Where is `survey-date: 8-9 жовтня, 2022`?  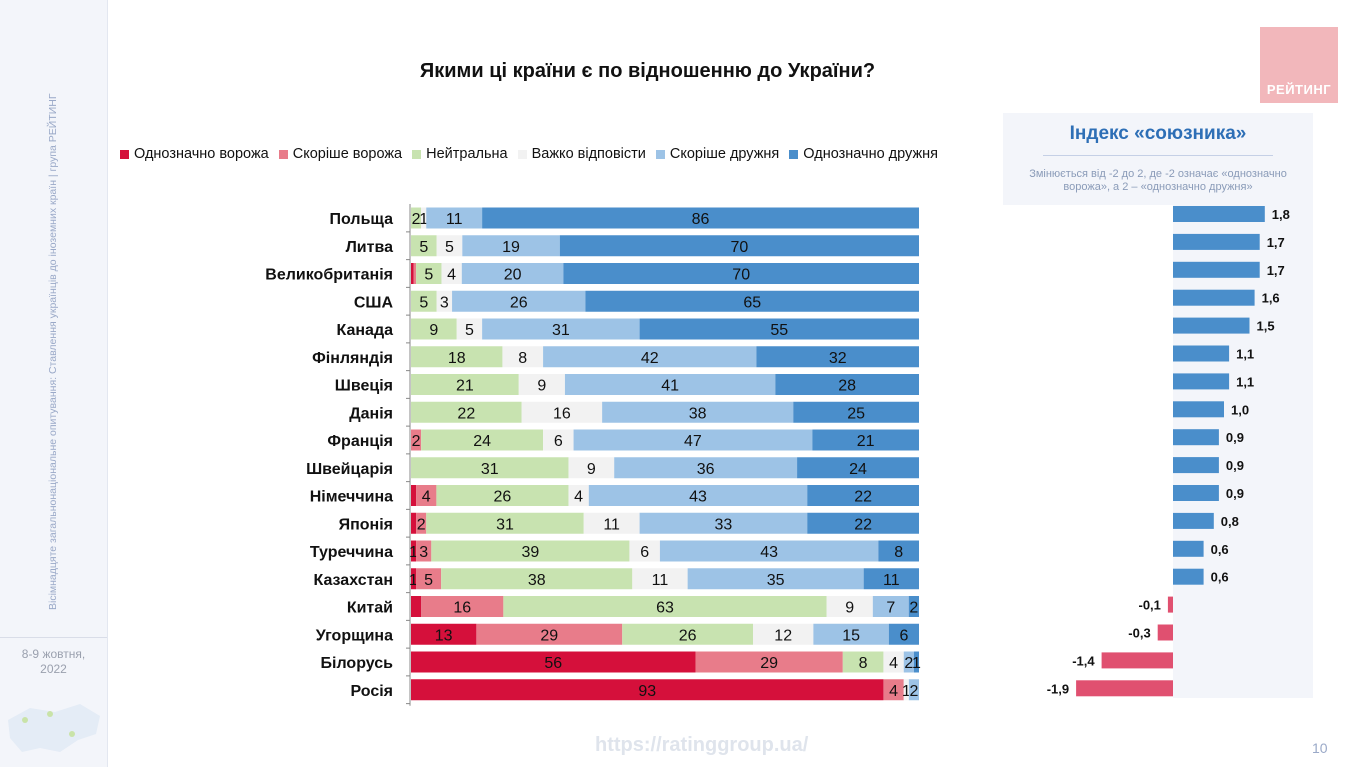 survey-date: 8-9 жовтня, 2022 is located at coordinates (53, 662).